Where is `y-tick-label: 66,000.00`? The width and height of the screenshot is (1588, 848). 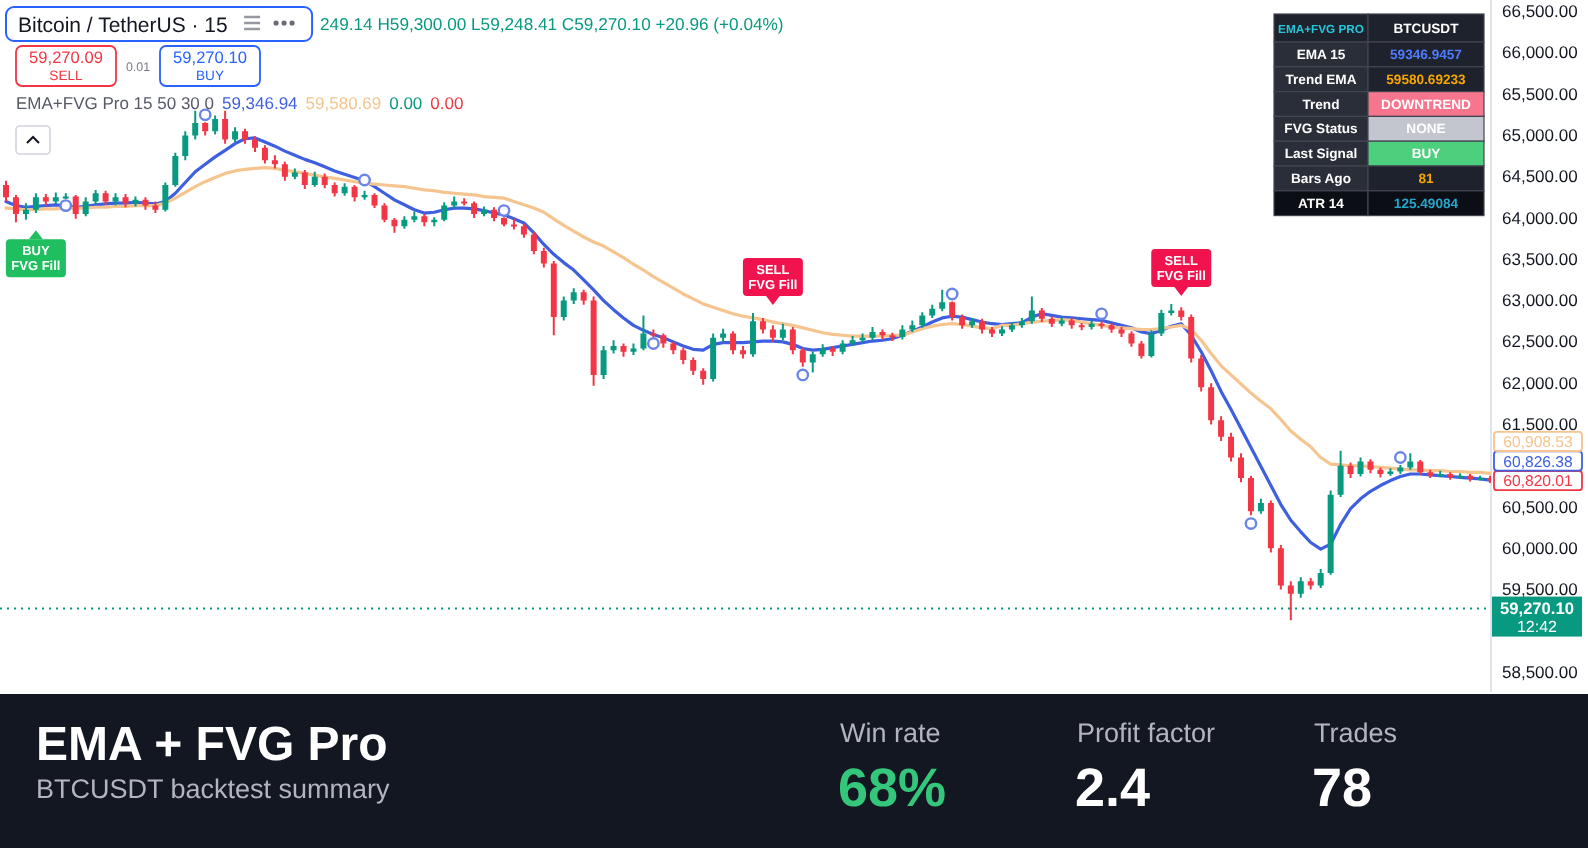
y-tick-label: 66,000.00 is located at coordinates (1540, 52).